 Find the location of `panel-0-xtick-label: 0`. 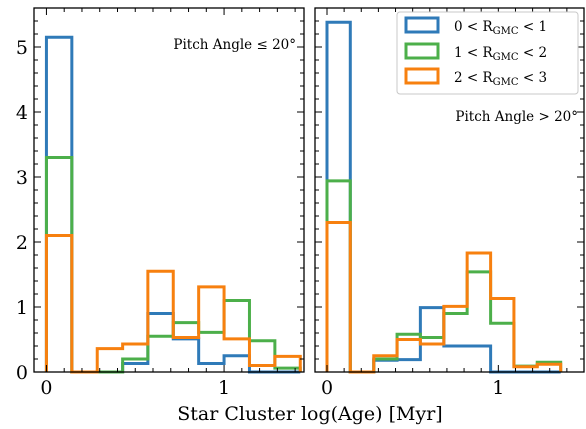

panel-0-xtick-label: 0 is located at coordinates (46, 388).